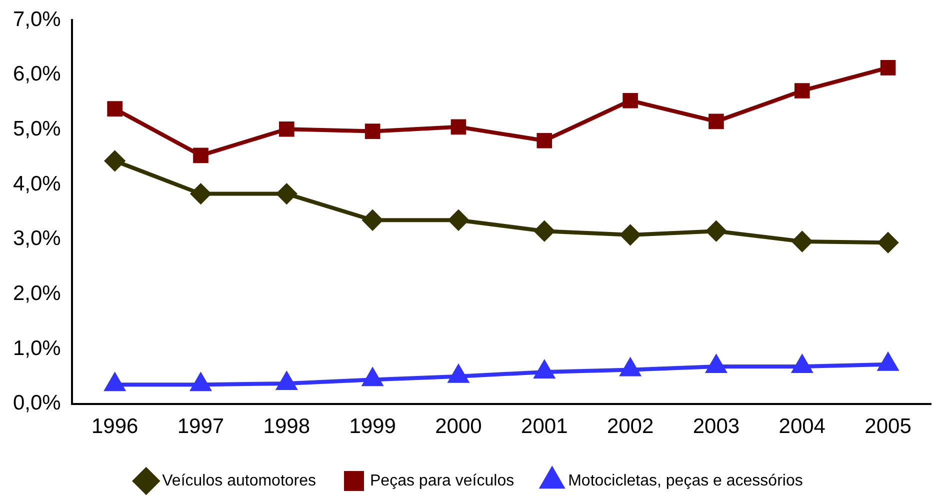  What do you see at coordinates (36, 184) in the screenshot?
I see `y-tick-label: 4,0%` at bounding box center [36, 184].